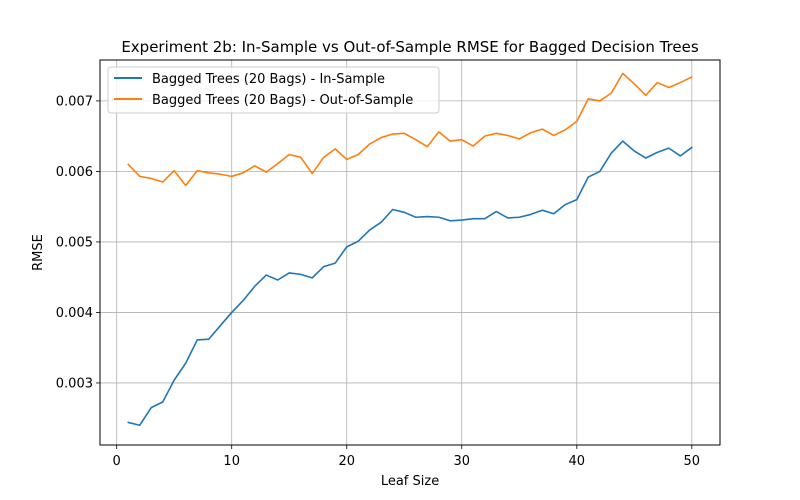  I want to click on x-tick-label: 50, so click(692, 461).